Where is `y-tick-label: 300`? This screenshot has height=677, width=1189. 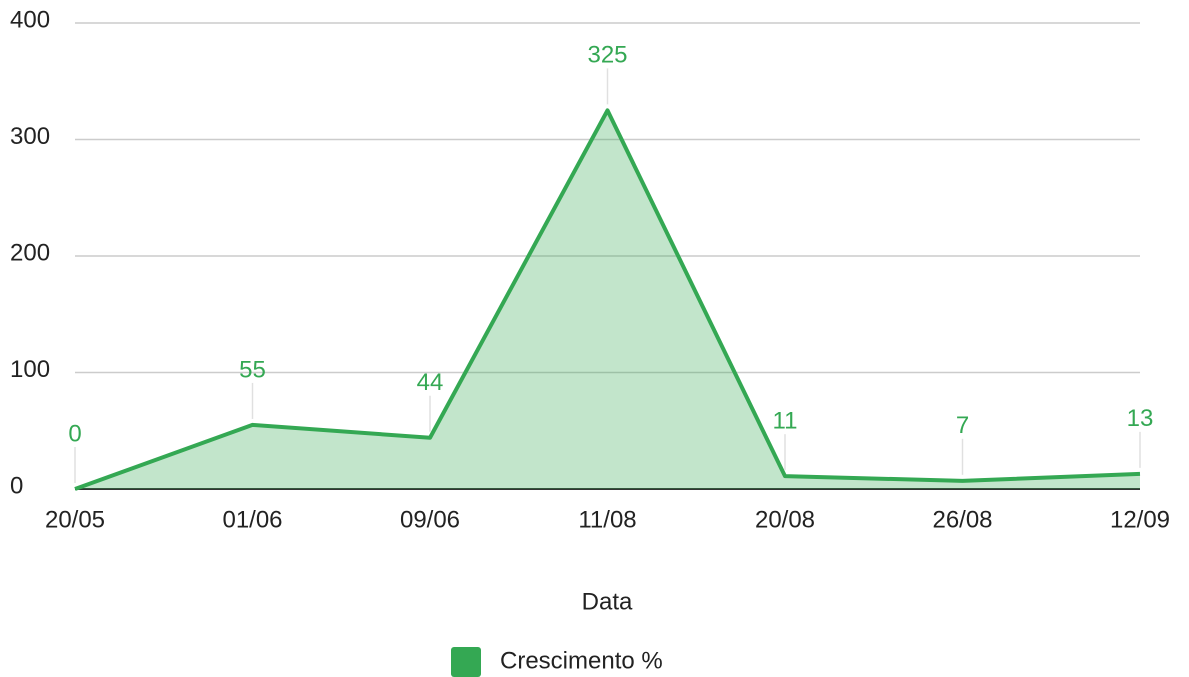
y-tick-label: 300 is located at coordinates (30, 136).